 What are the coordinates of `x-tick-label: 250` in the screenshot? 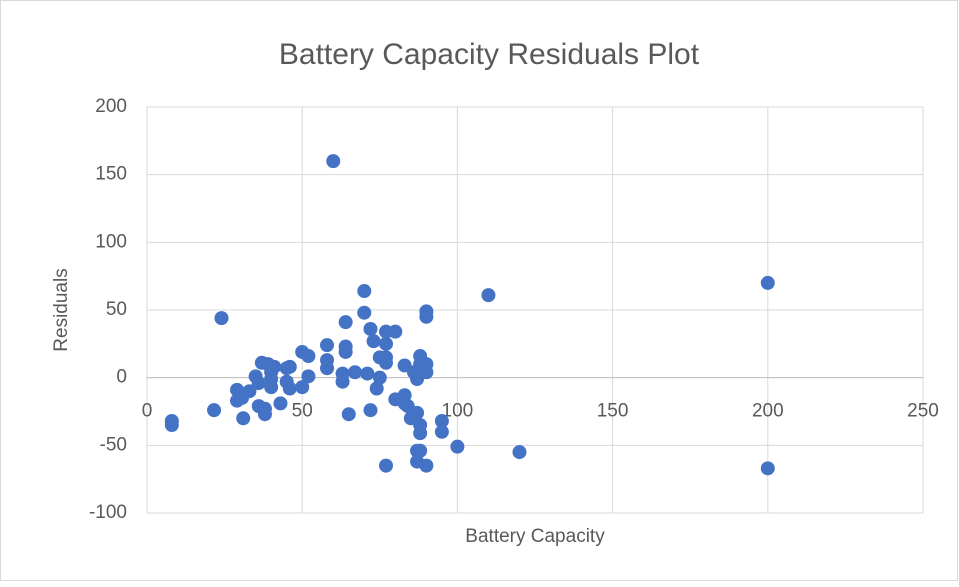 It's located at (923, 411).